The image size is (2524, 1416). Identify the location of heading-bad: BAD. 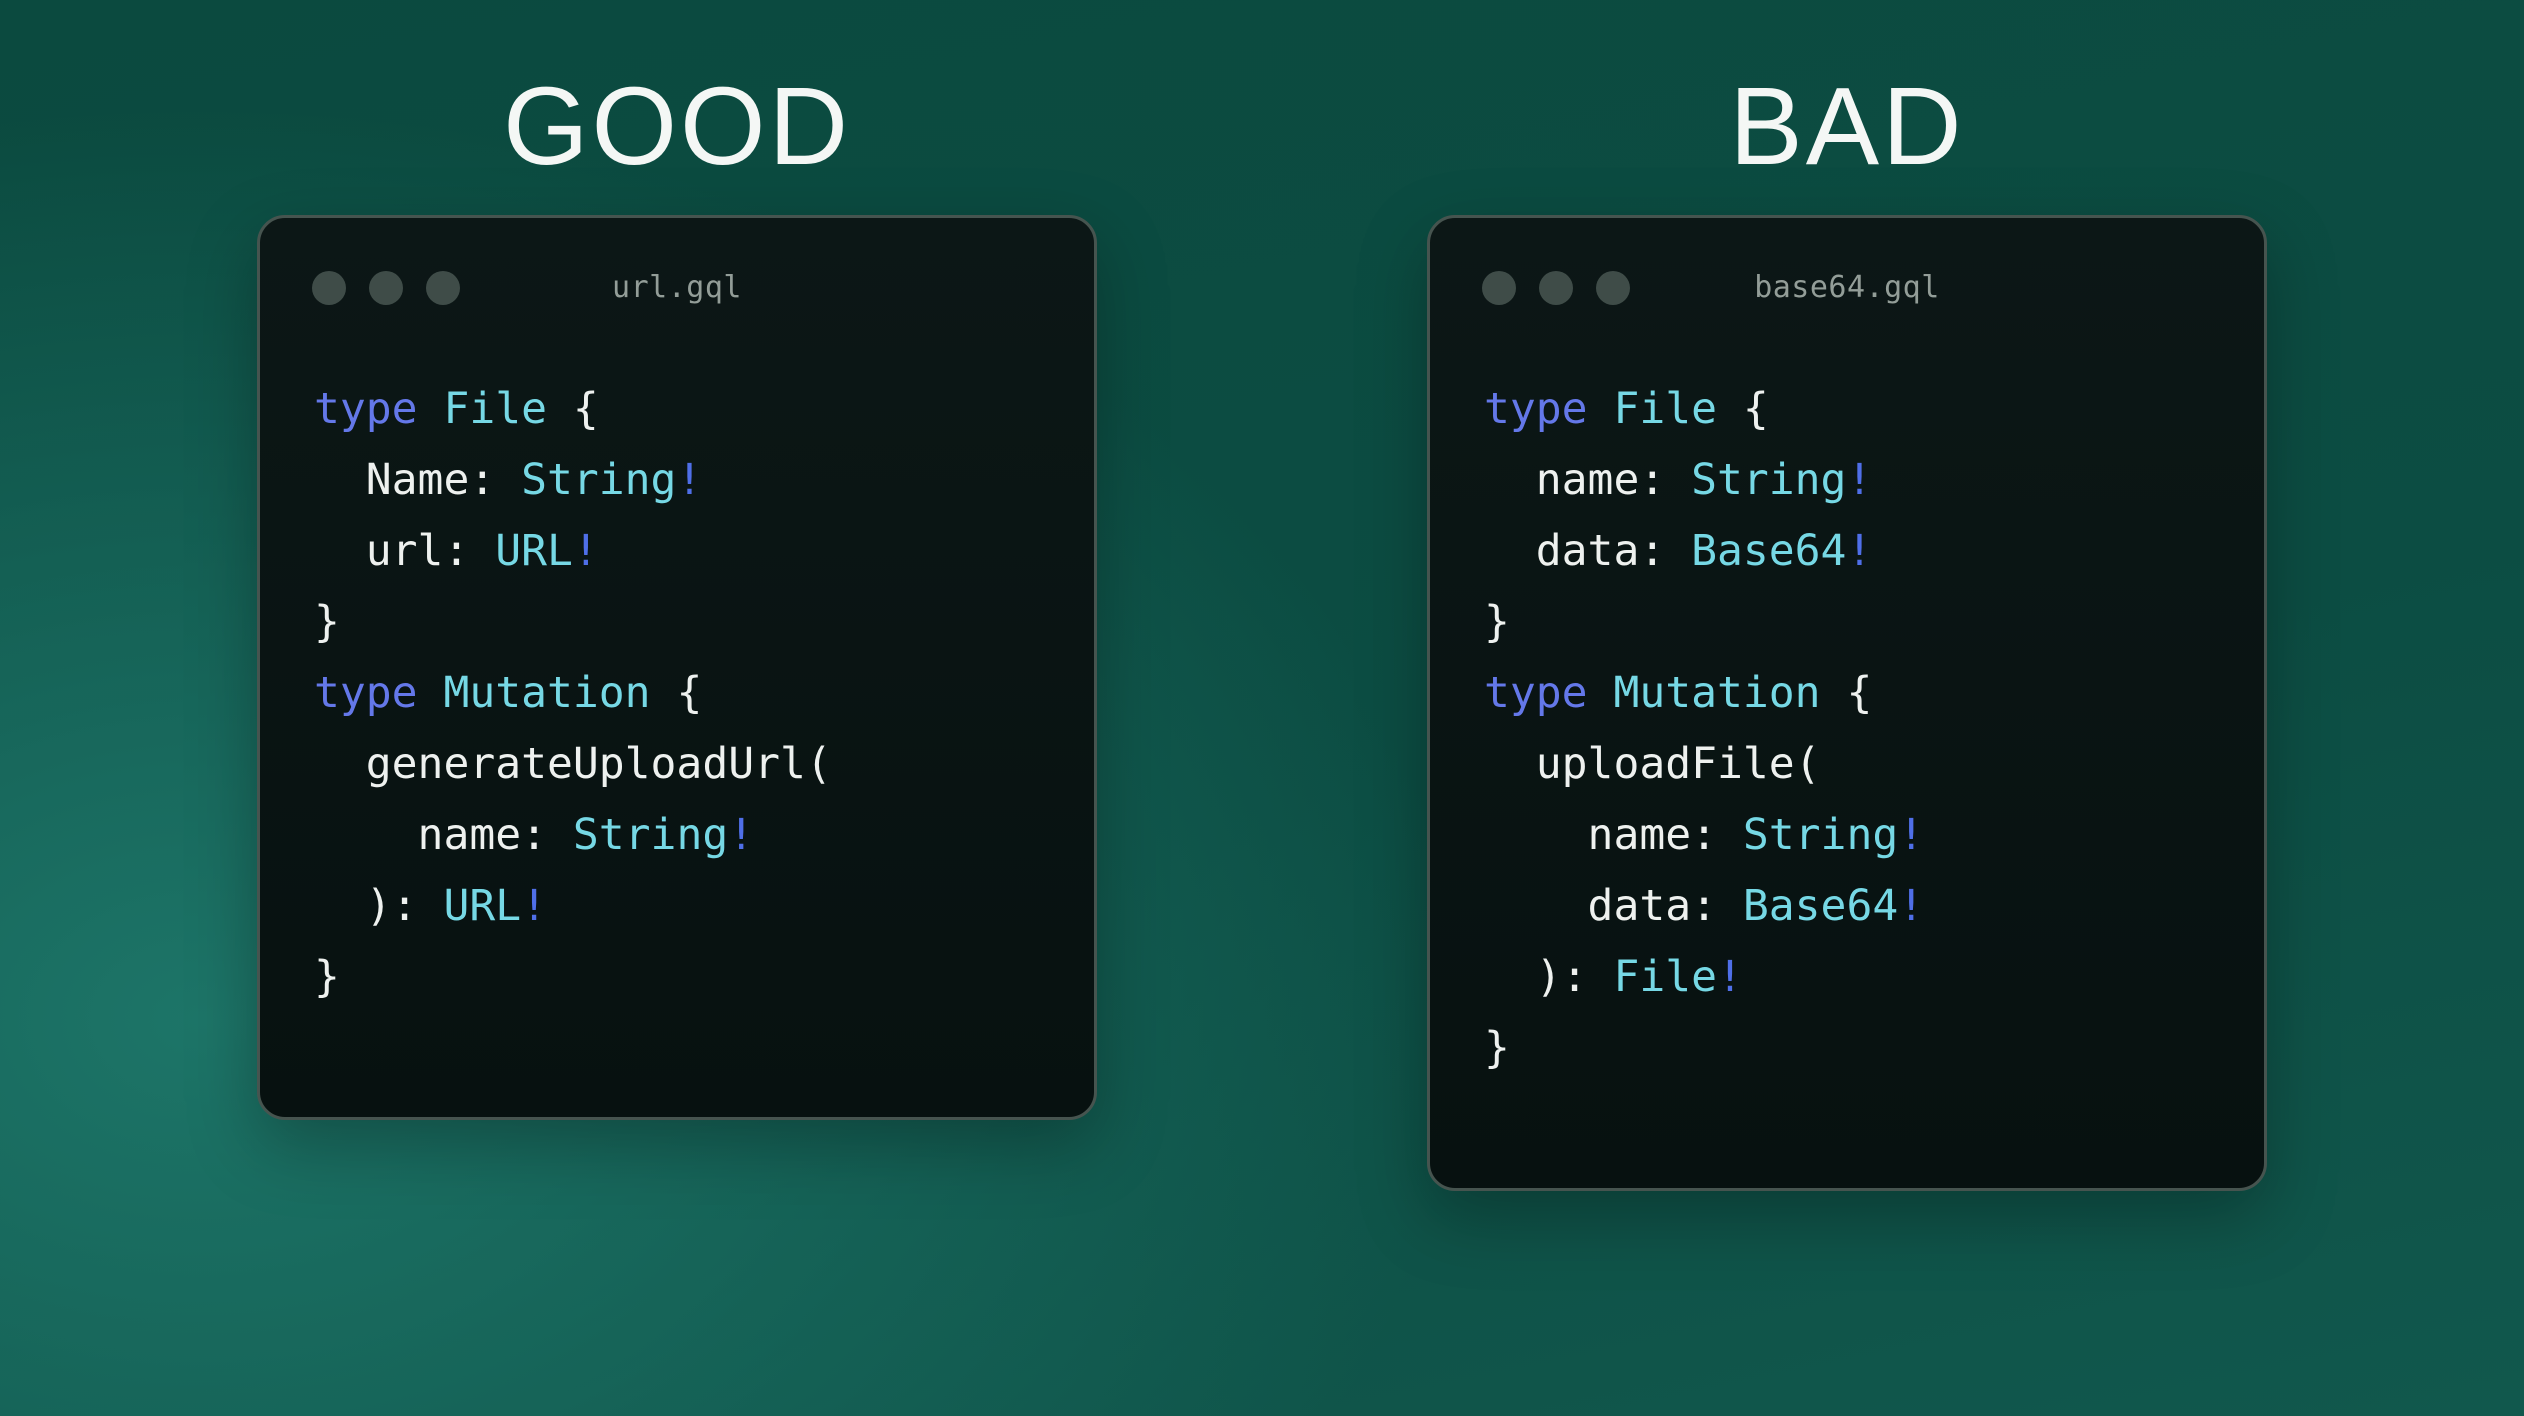
(1847, 126).